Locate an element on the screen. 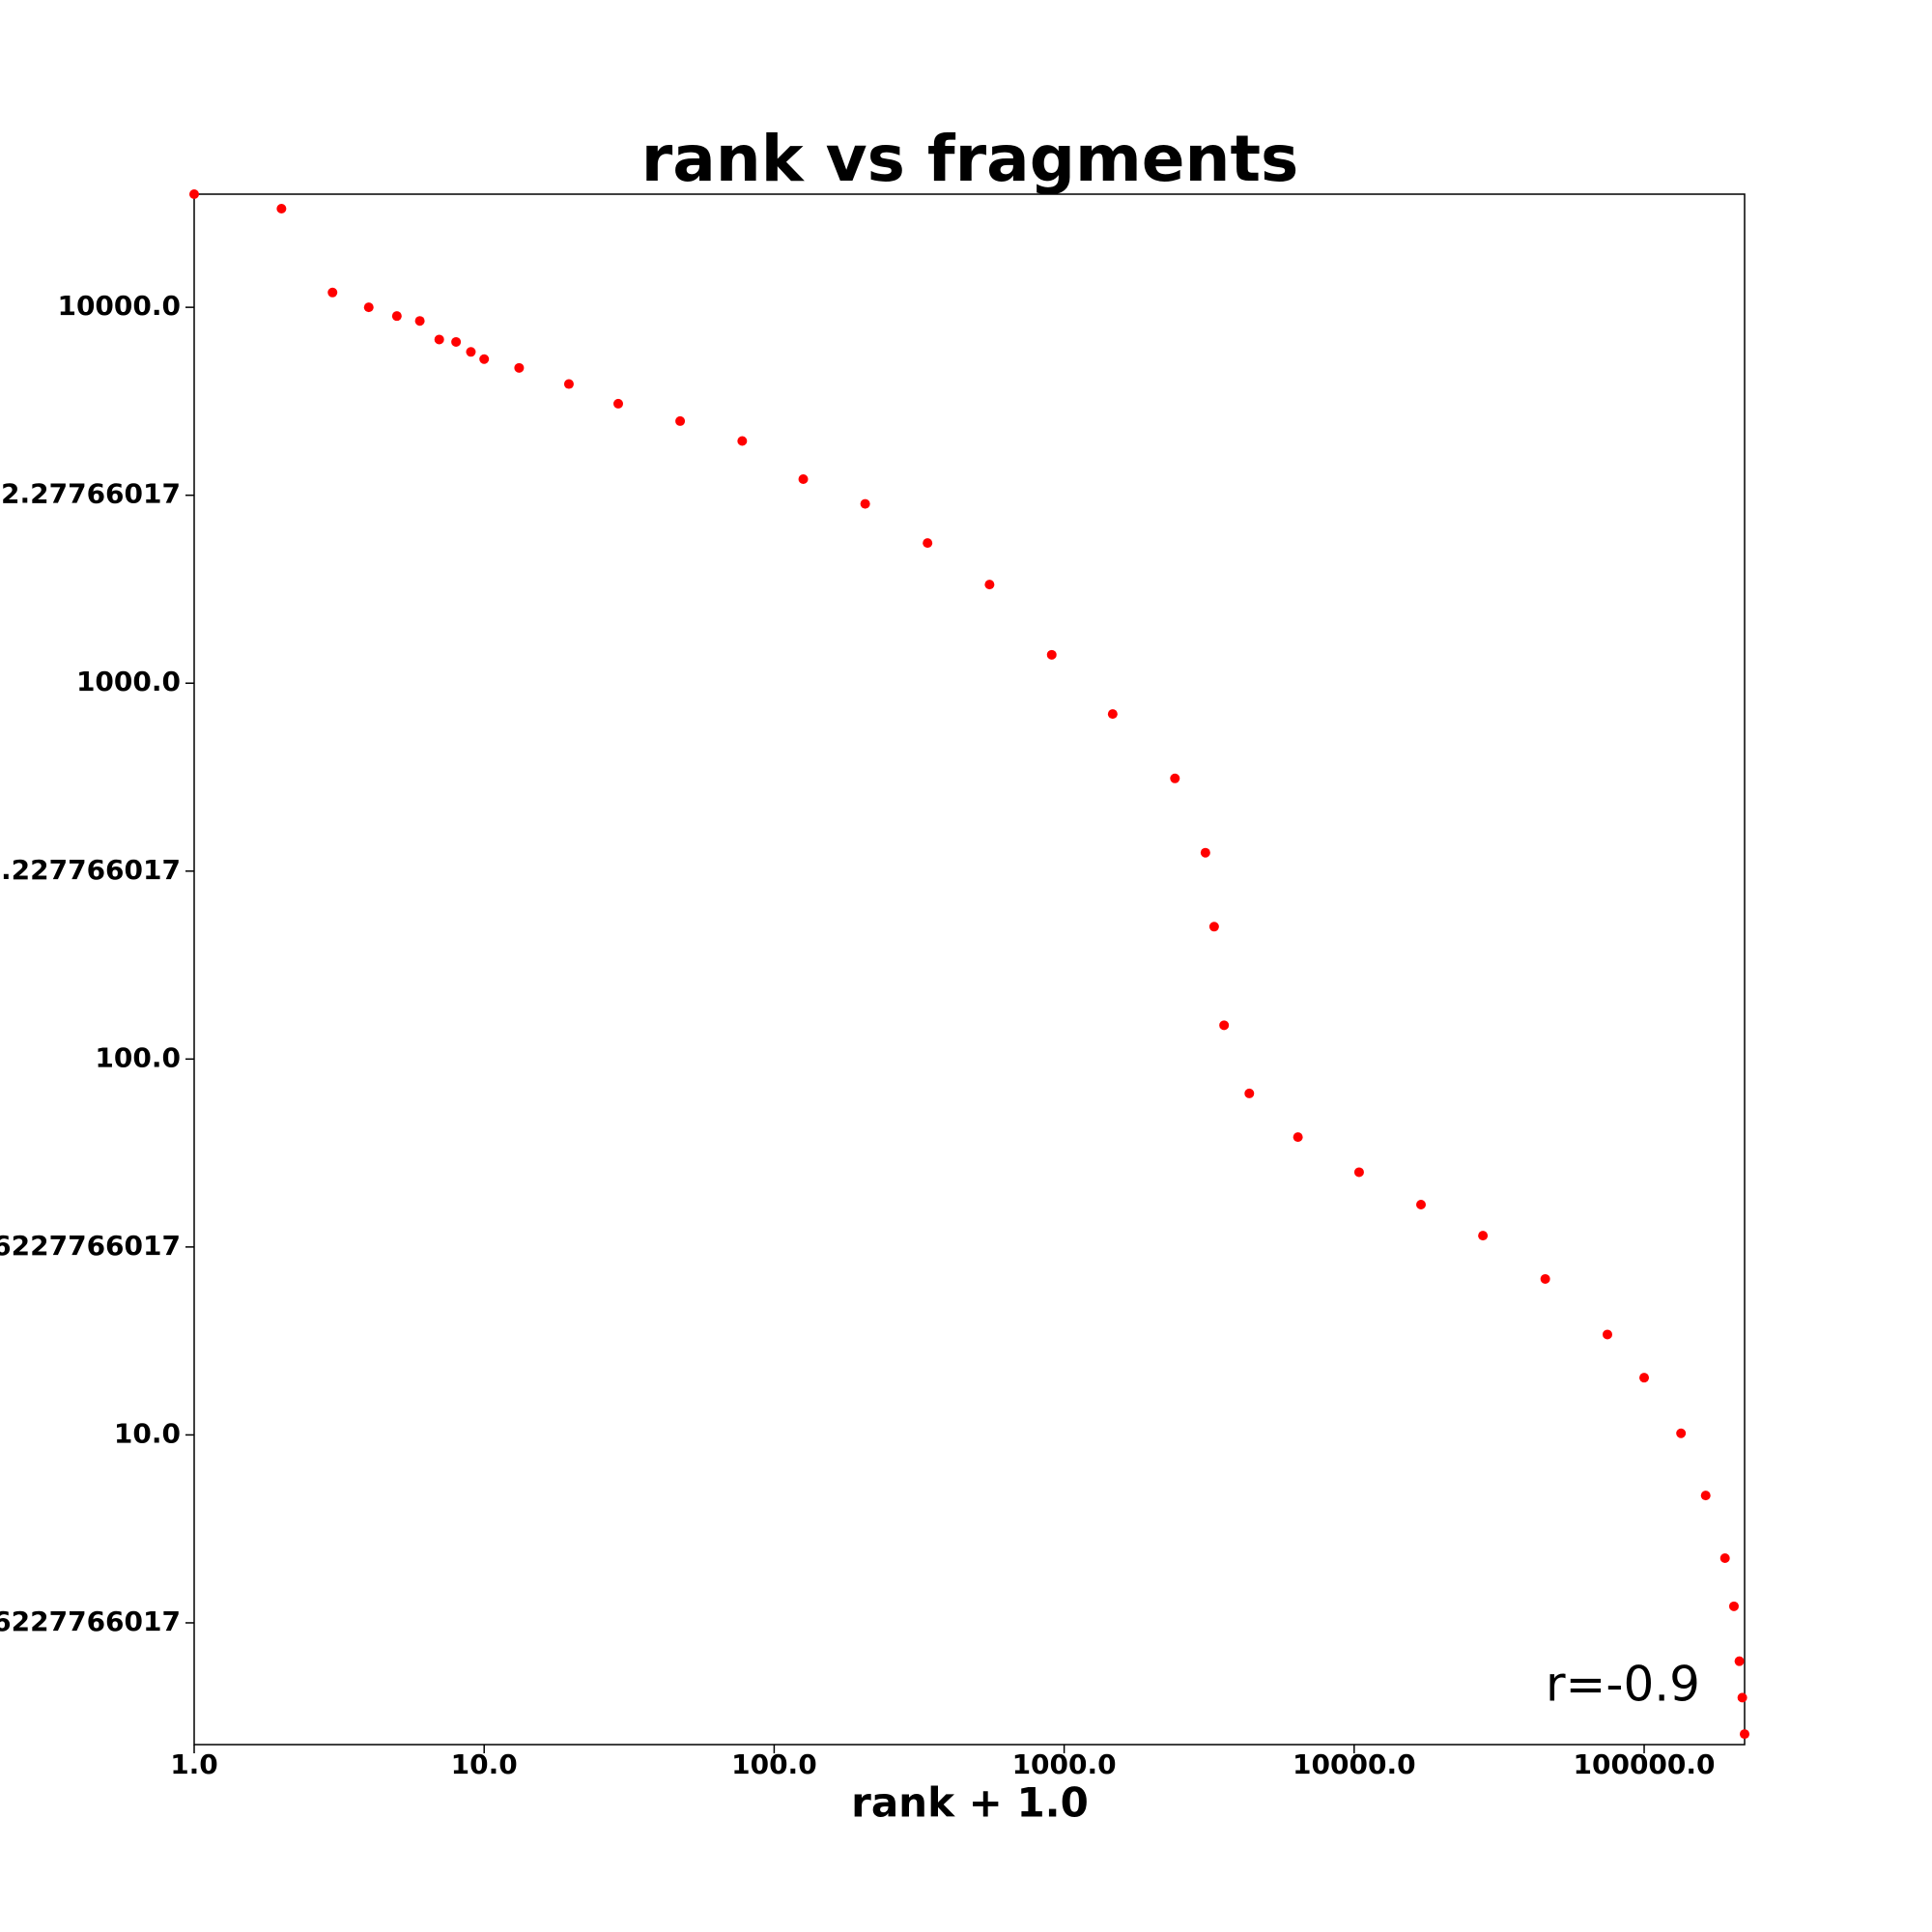 The image size is (1932, 1932). y-tick-label: 1000.0 is located at coordinates (128, 681).